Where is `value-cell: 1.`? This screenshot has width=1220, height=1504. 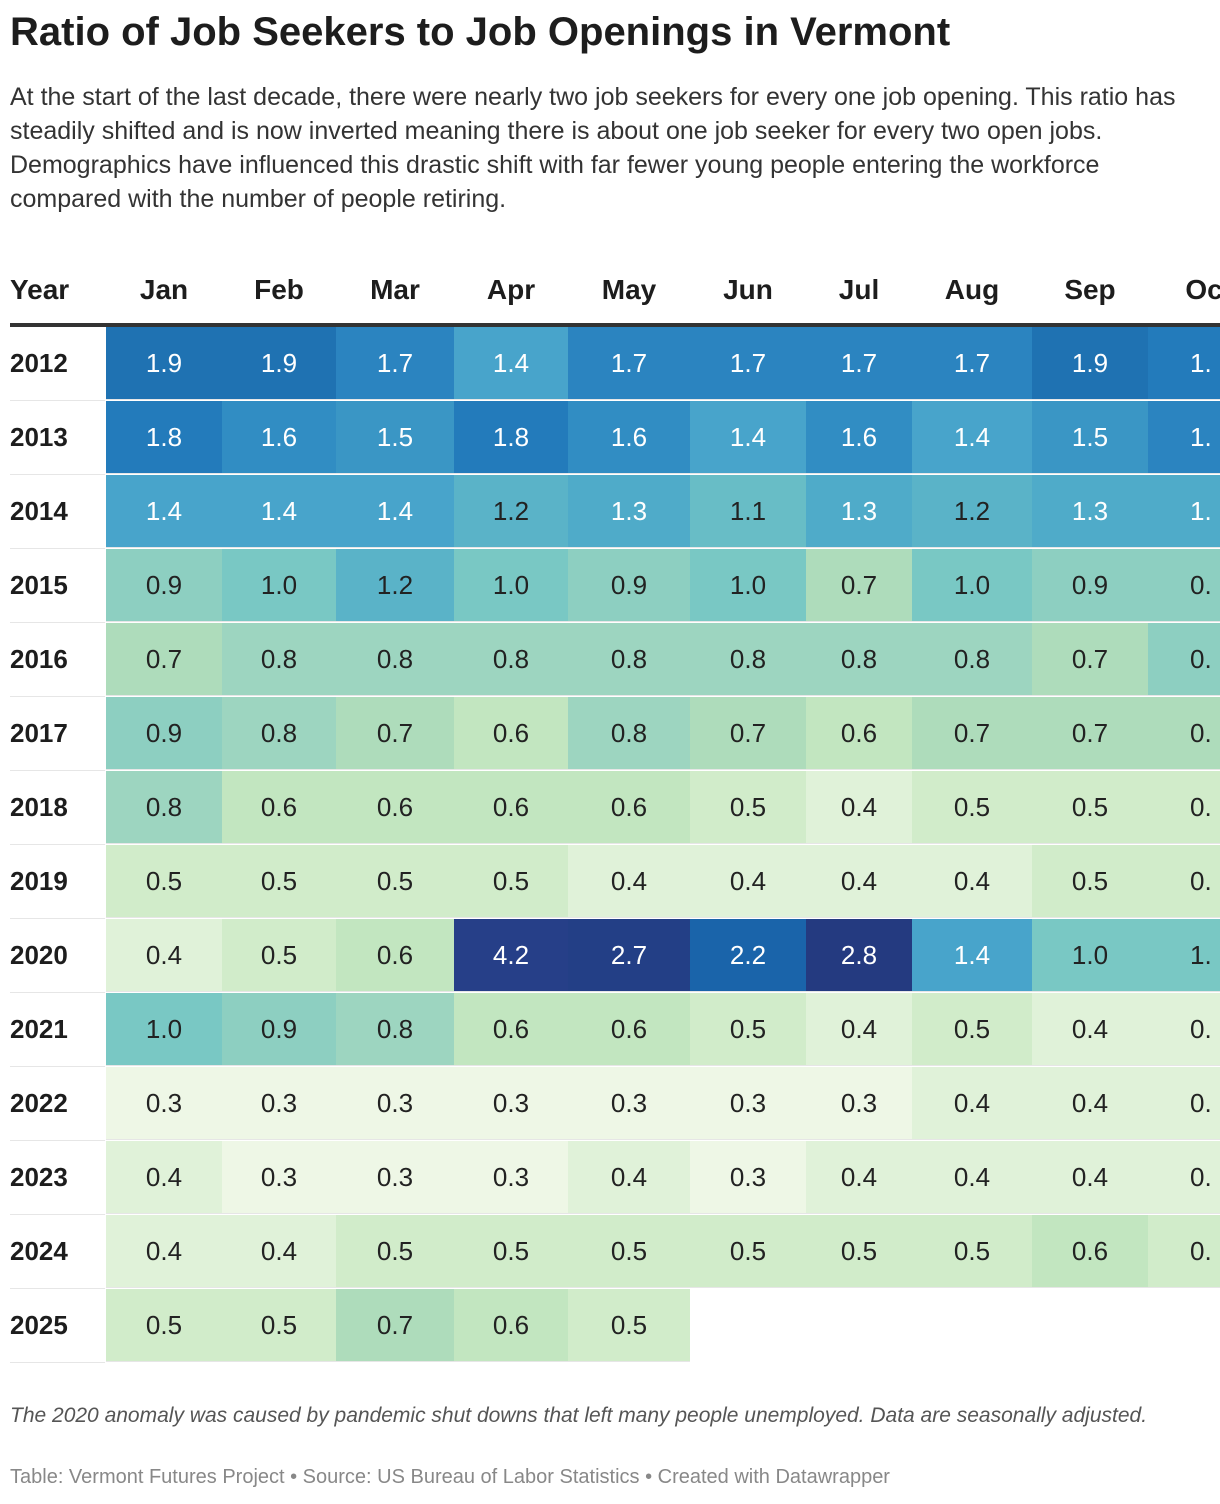
value-cell: 1. is located at coordinates (1184, 363).